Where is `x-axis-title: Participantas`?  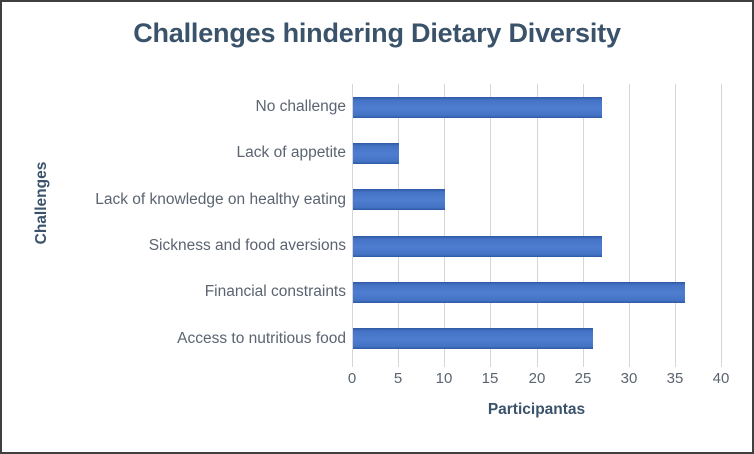 x-axis-title: Participantas is located at coordinates (536, 409).